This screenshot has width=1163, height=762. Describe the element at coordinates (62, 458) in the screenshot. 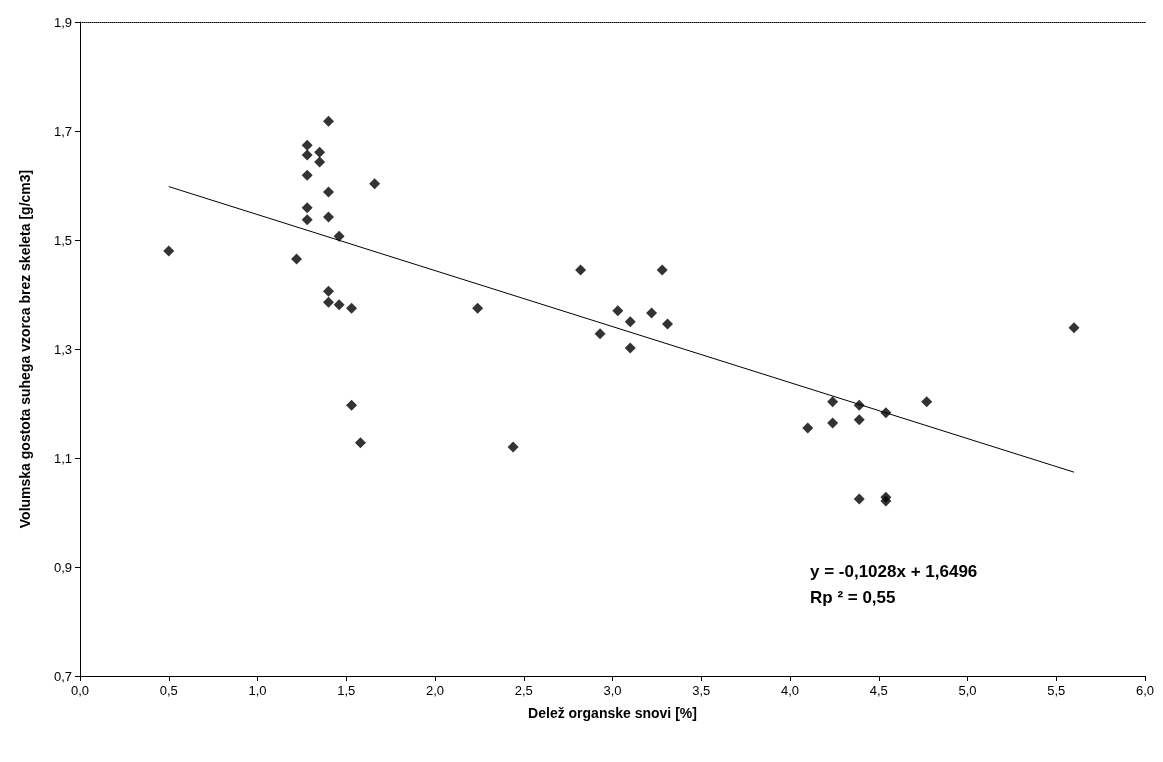

I see `y-tick-label: 1,1` at that location.